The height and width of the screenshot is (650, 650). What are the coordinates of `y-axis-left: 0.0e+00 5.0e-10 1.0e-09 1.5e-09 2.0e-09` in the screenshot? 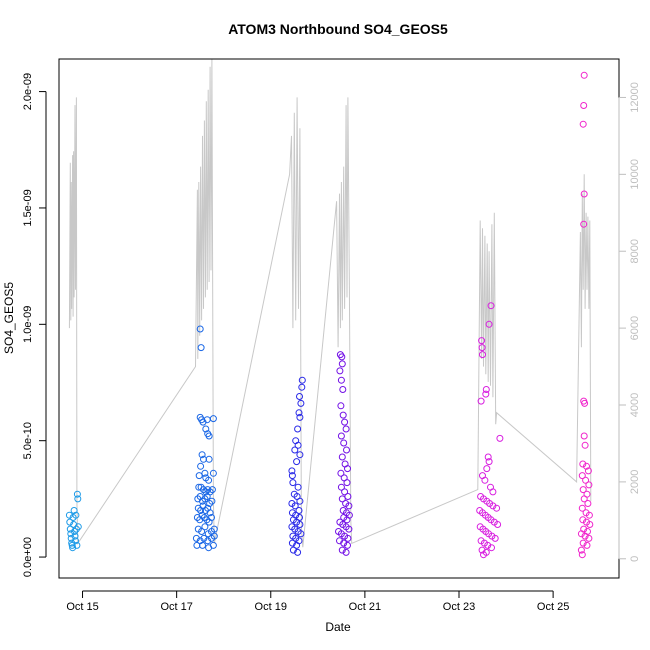 It's located at (34, 325).